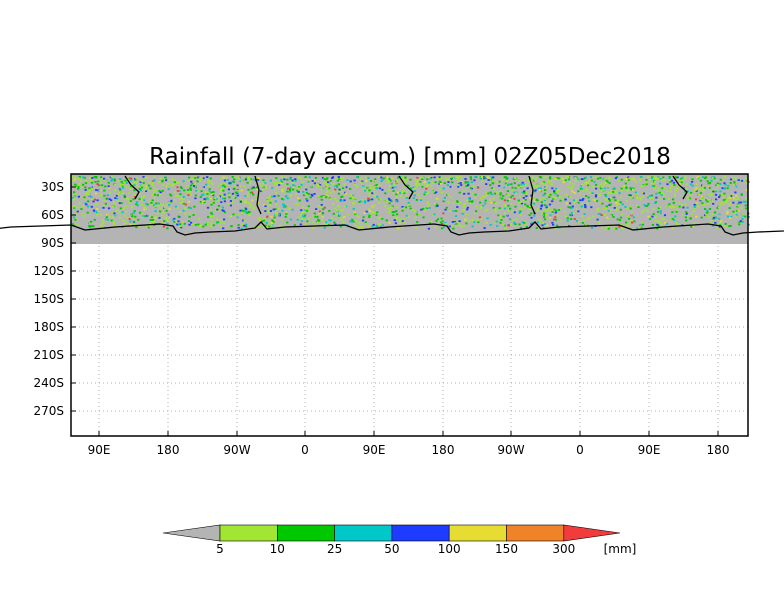  Describe the element at coordinates (52, 187) in the screenshot. I see `y-tick-label: 30S` at that location.